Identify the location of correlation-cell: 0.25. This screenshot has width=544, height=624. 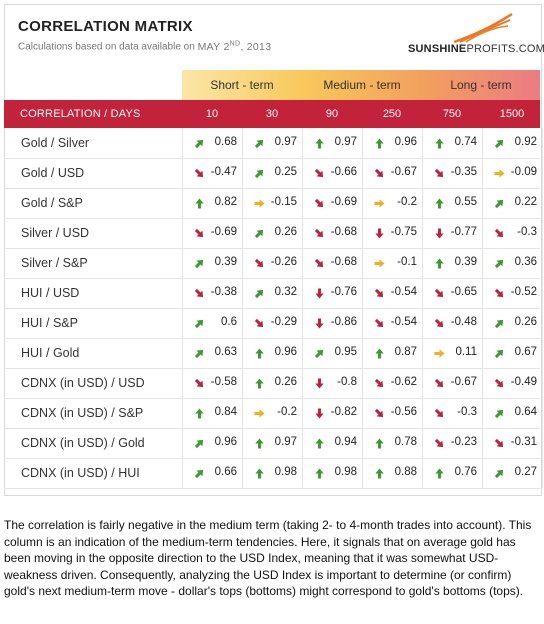
(272, 173).